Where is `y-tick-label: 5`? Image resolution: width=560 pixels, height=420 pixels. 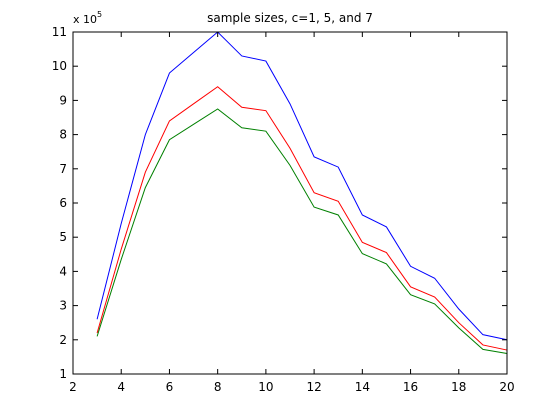 y-tick-label: 5 is located at coordinates (63, 237).